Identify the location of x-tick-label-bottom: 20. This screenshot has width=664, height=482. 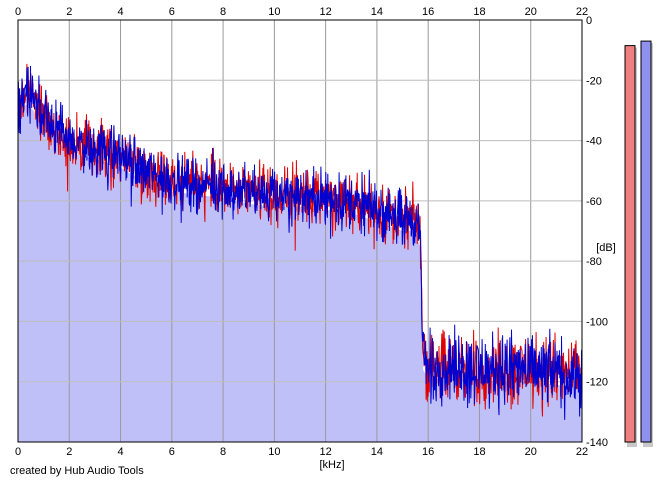
(531, 452).